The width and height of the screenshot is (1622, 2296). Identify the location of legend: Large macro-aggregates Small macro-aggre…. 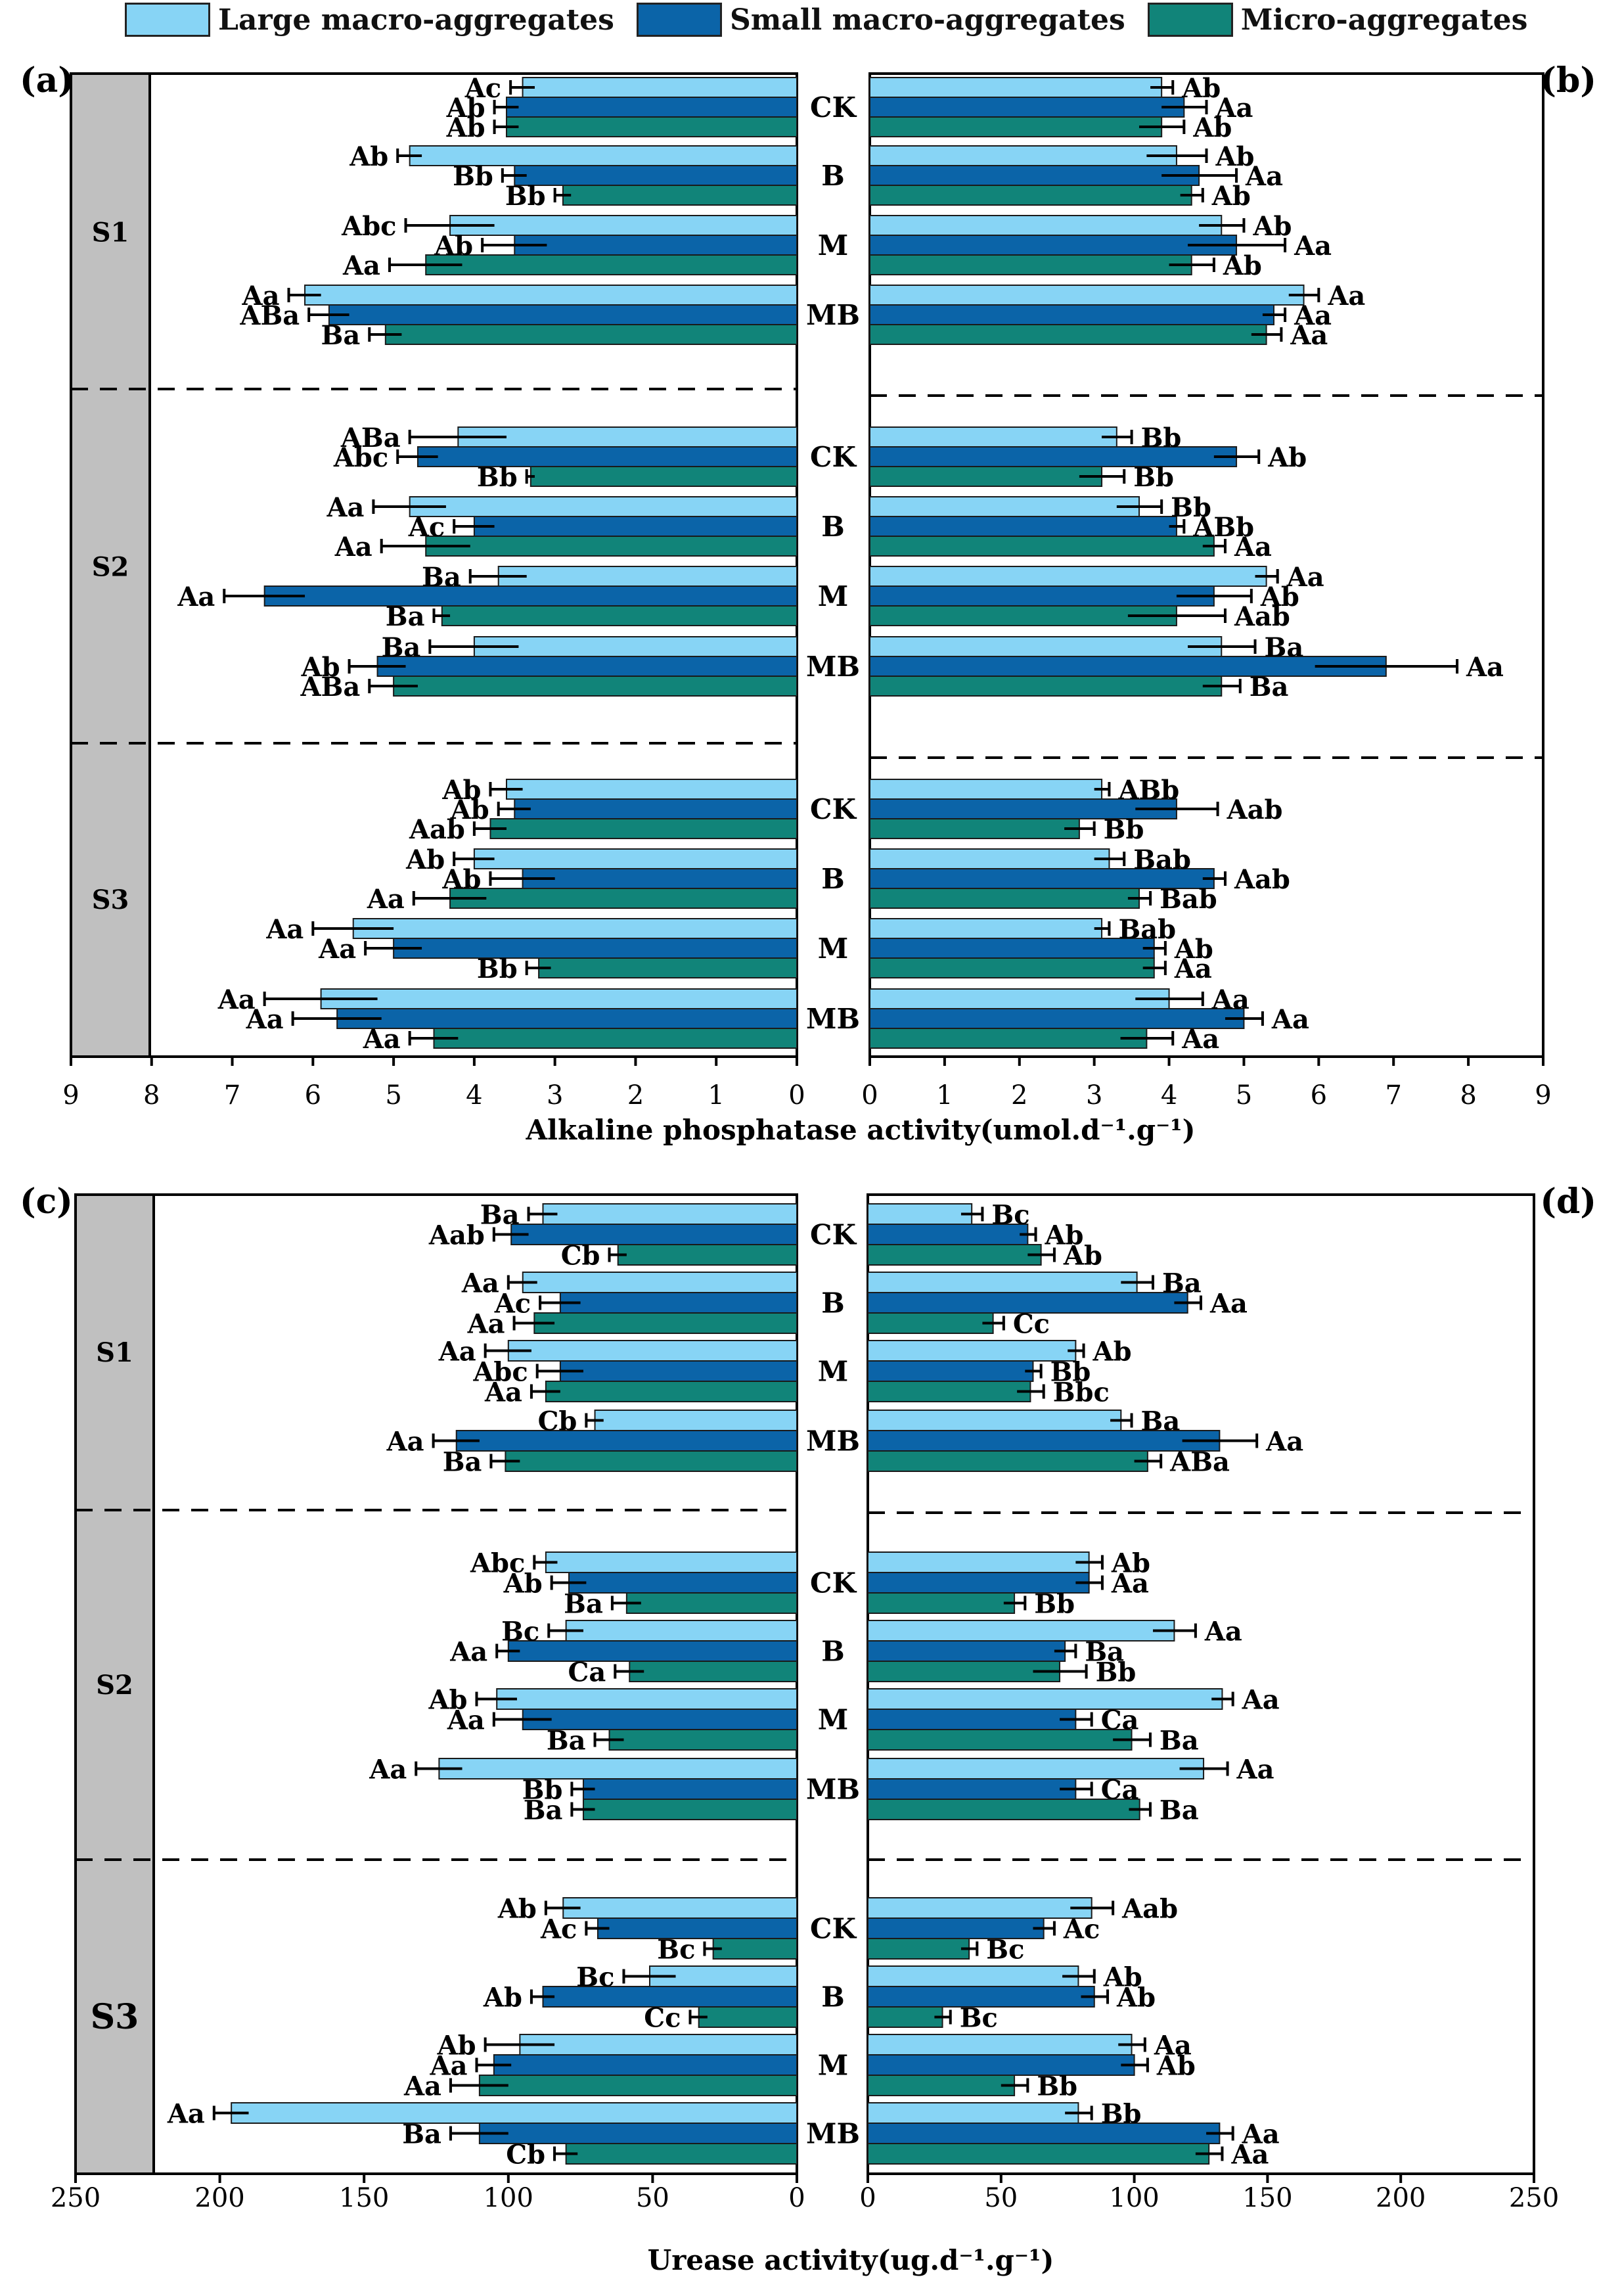
(826, 20).